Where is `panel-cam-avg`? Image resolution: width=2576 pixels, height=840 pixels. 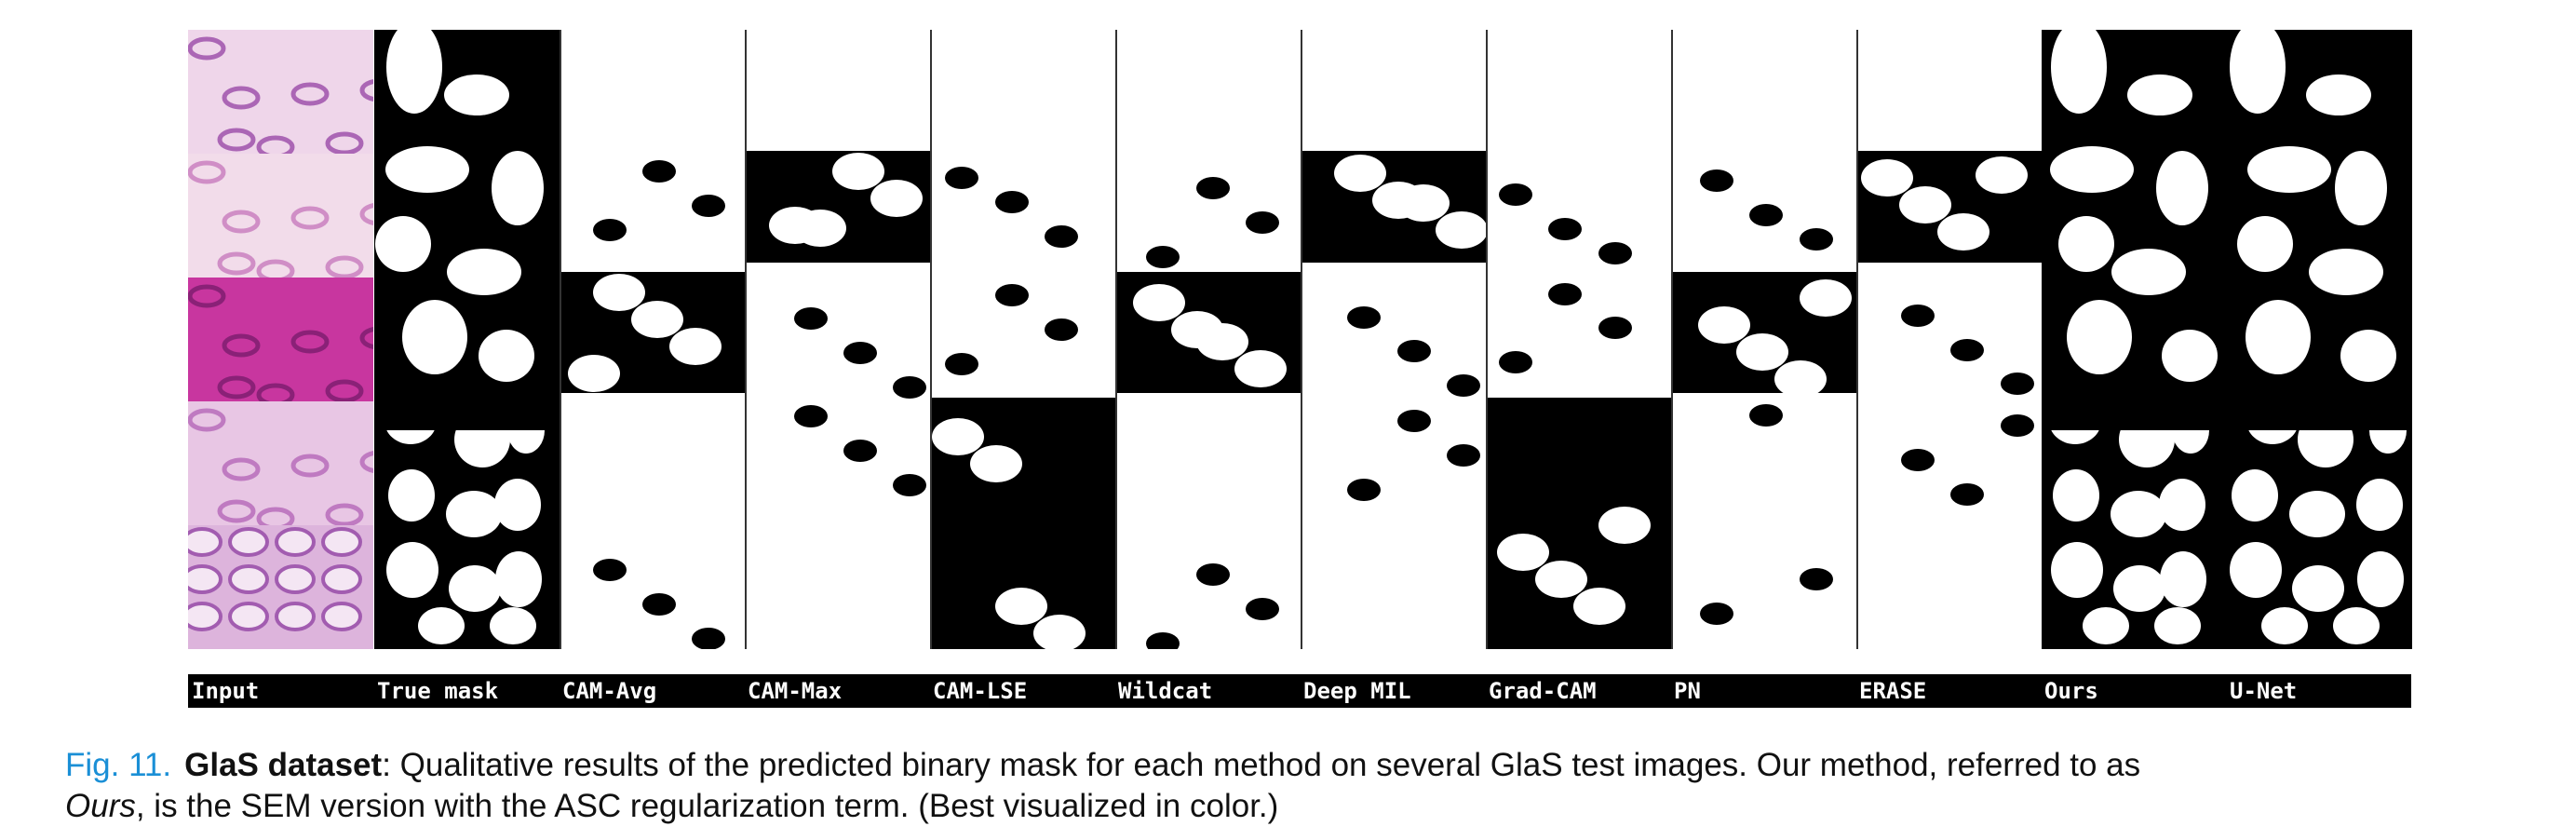
panel-cam-avg is located at coordinates (652, 339).